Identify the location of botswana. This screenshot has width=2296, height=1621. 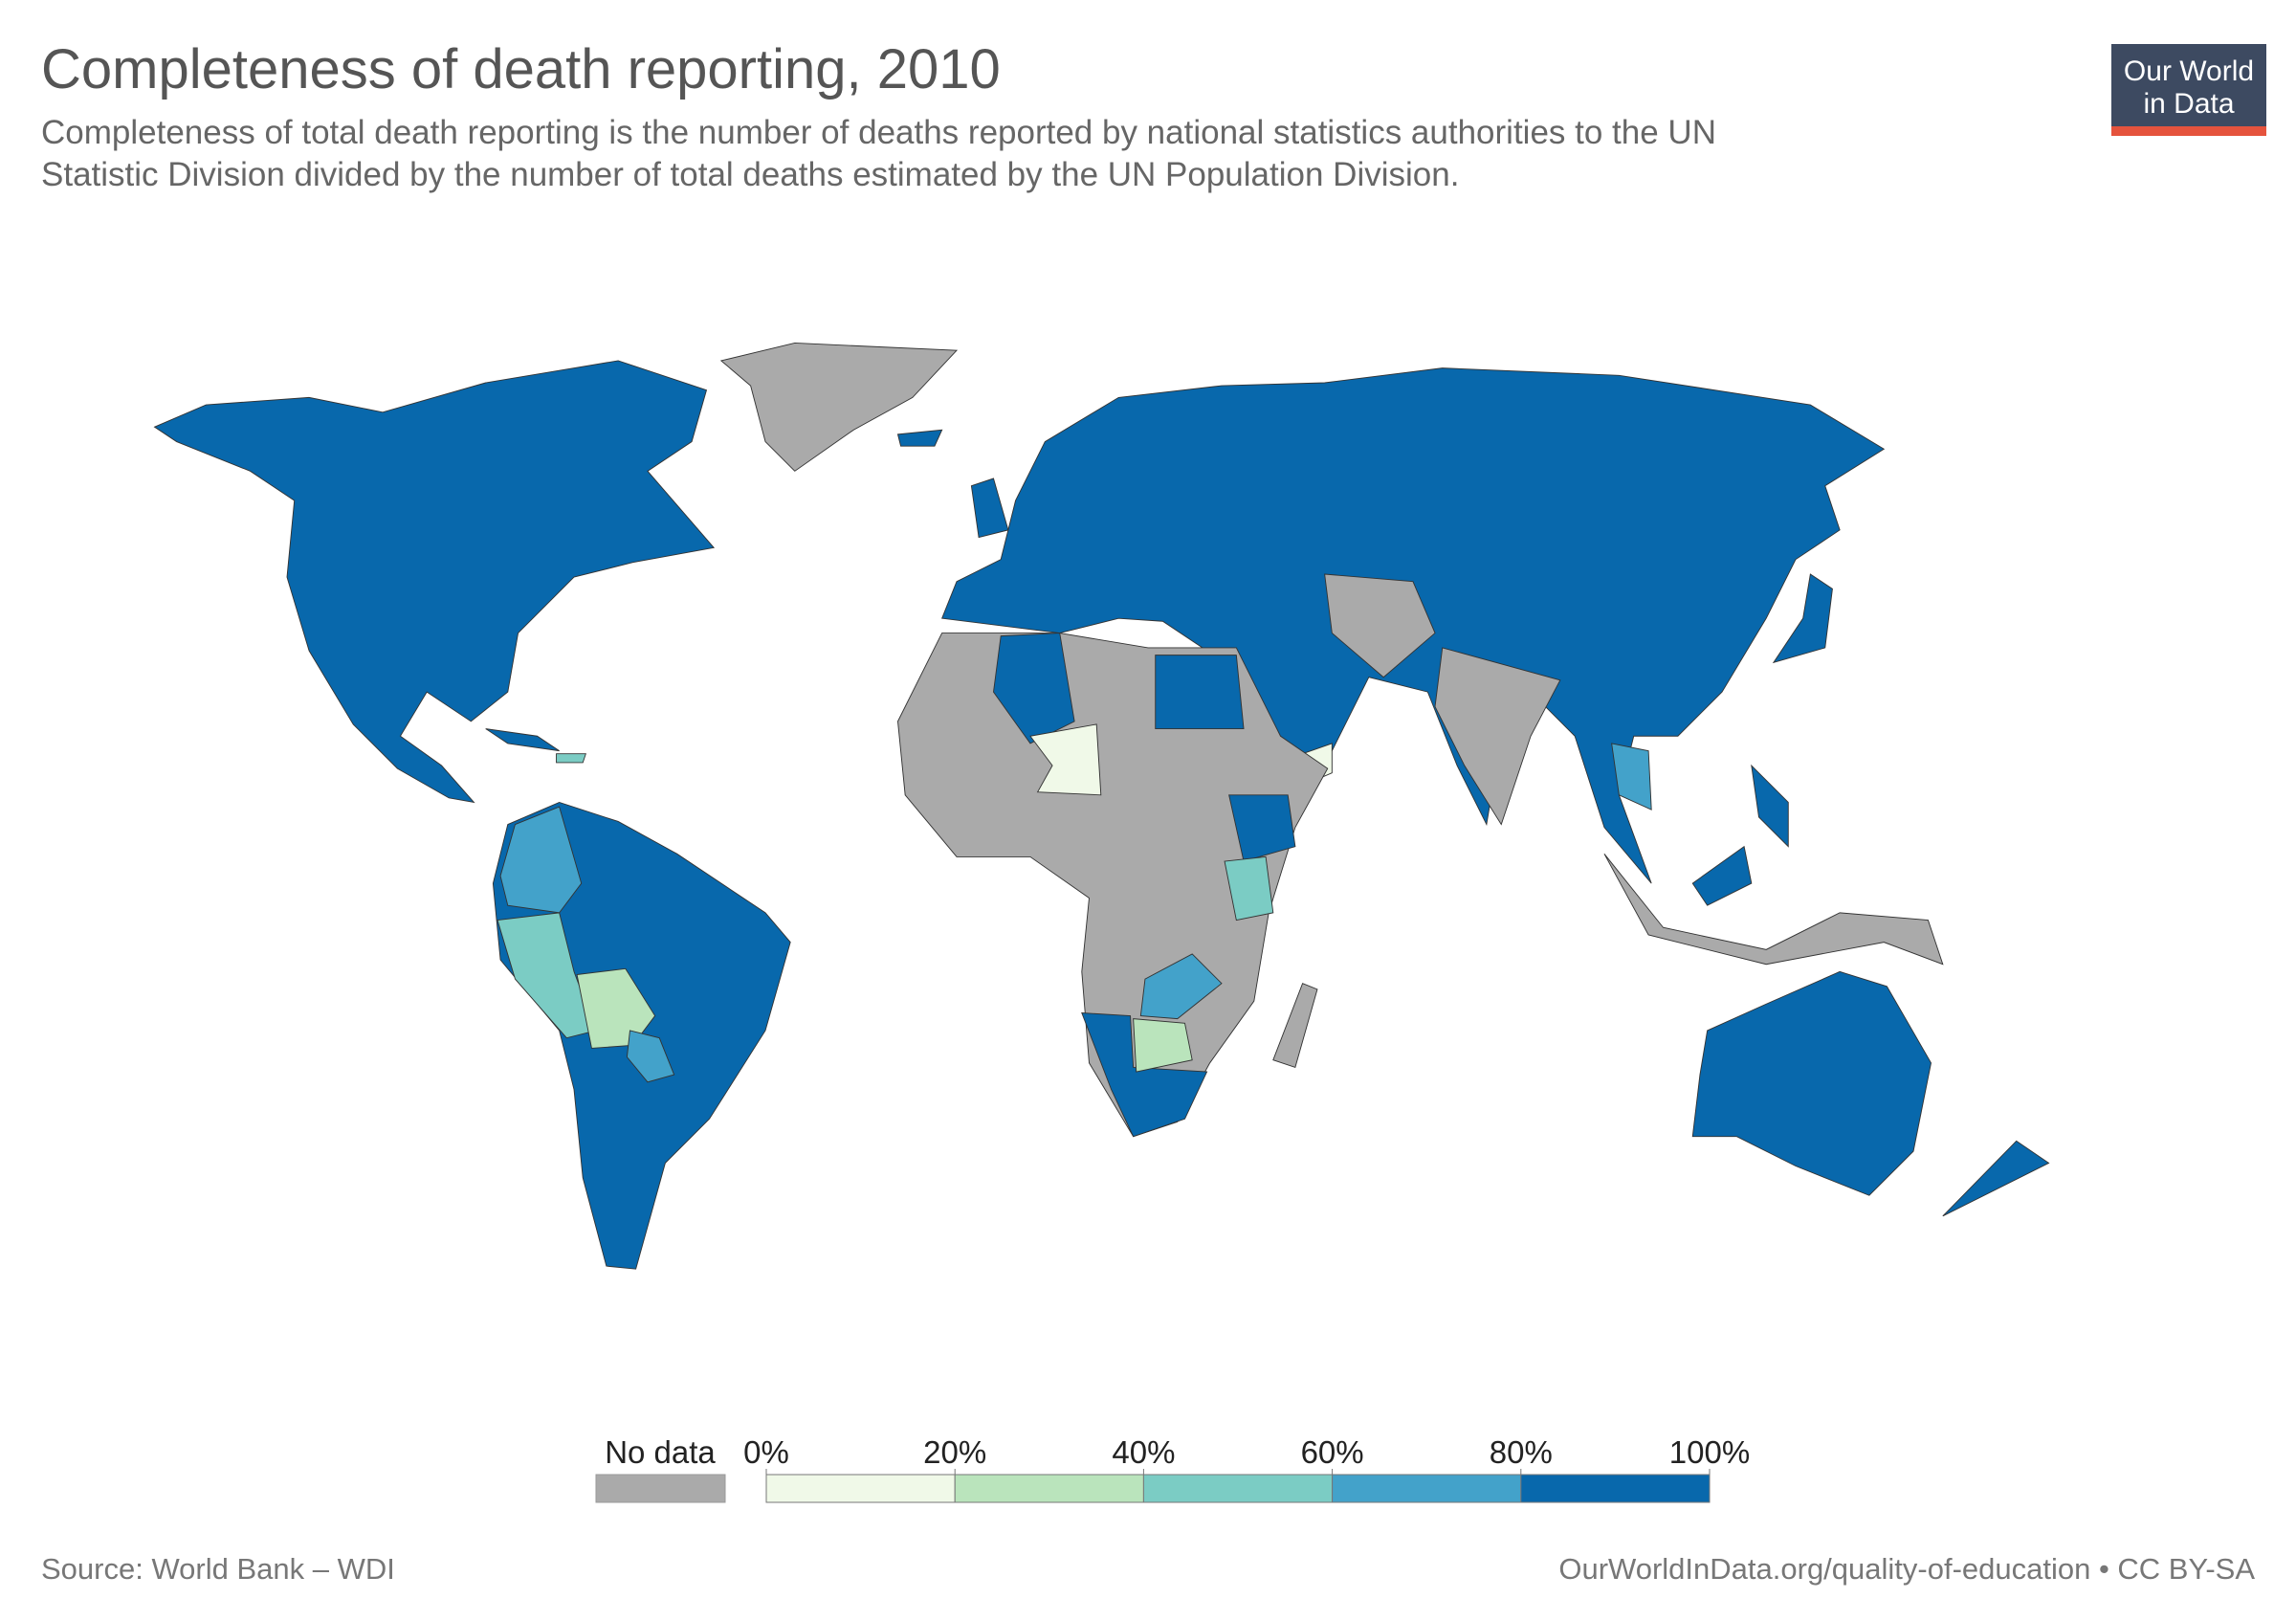
(1163, 1045).